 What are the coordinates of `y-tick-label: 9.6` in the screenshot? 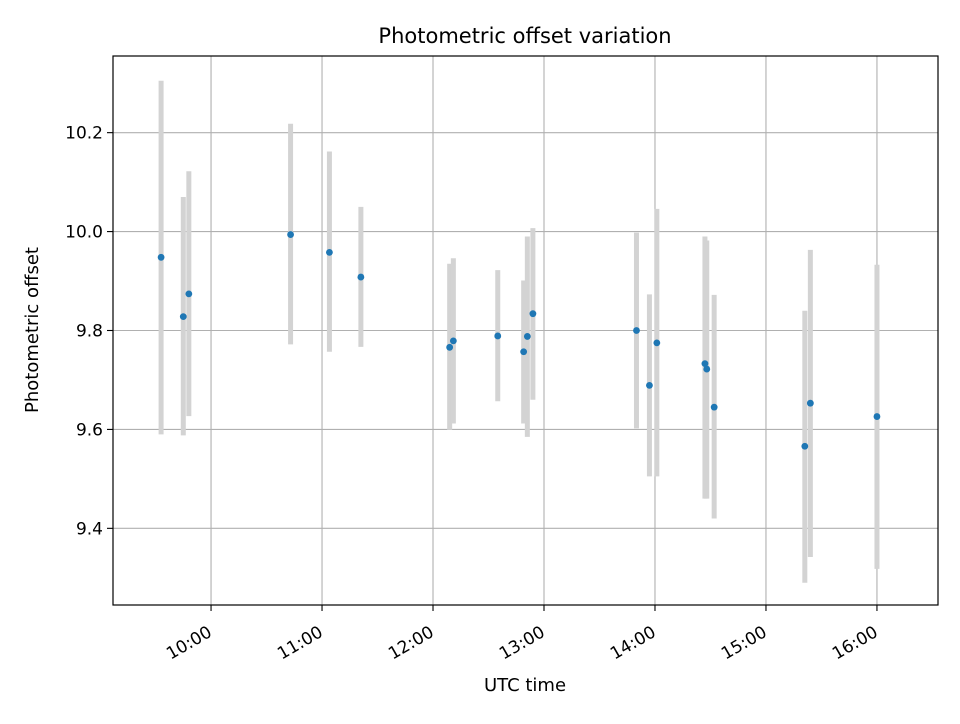 It's located at (89, 430).